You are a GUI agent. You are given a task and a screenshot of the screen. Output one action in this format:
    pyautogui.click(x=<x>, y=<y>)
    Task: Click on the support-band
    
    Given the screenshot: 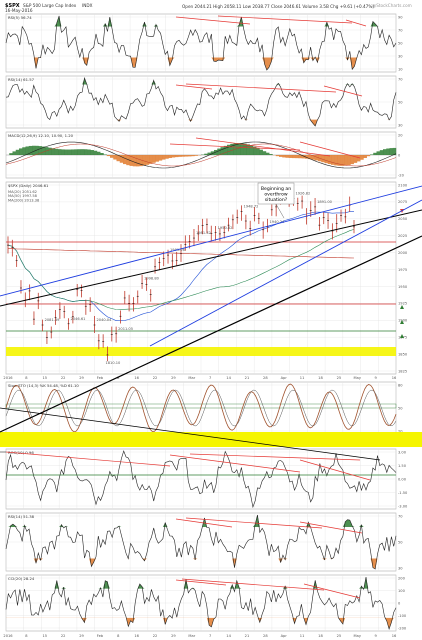 What is the action you would take?
    pyautogui.click(x=201, y=351)
    